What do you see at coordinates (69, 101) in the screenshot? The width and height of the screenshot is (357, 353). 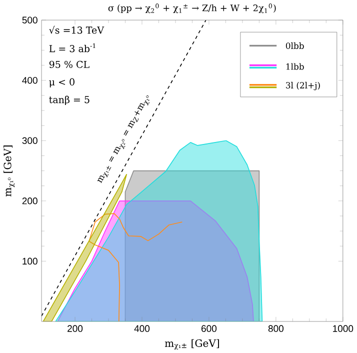 I see `annotation: tanβ = 5` at bounding box center [69, 101].